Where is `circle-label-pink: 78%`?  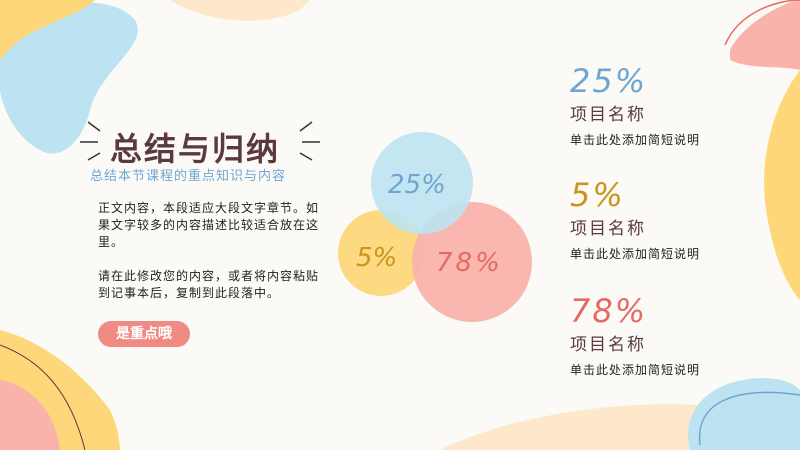 circle-label-pink: 78% is located at coordinates (469, 263).